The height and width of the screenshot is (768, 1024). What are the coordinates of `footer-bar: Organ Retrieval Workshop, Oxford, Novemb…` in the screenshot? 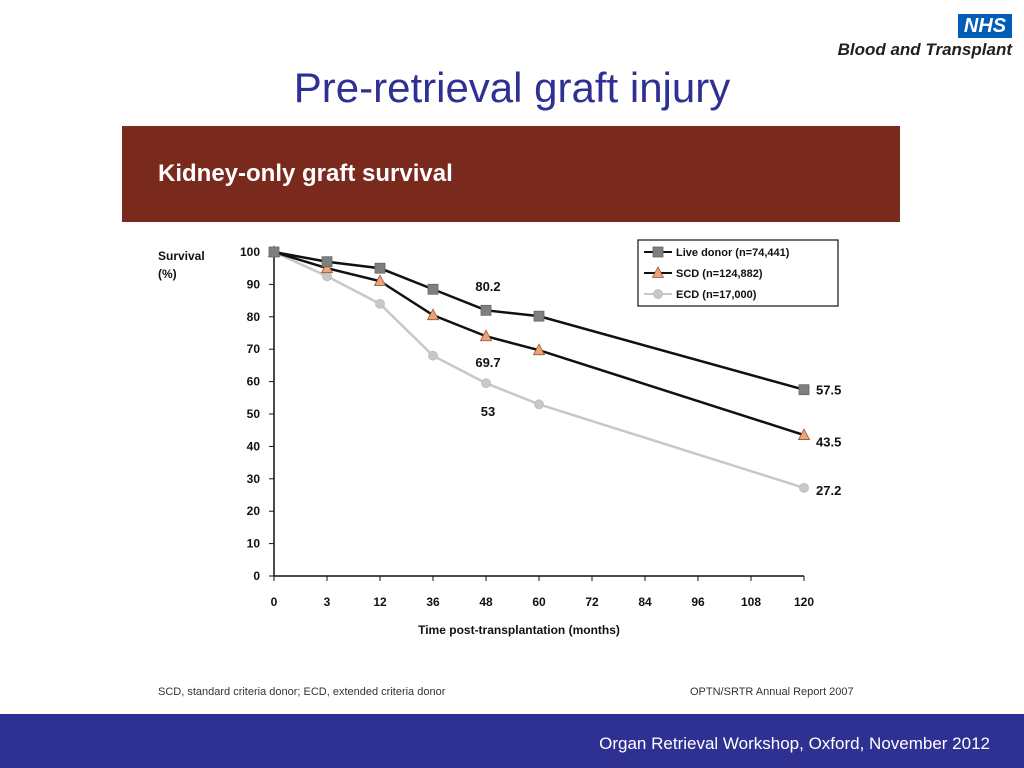 It's located at (512, 741).